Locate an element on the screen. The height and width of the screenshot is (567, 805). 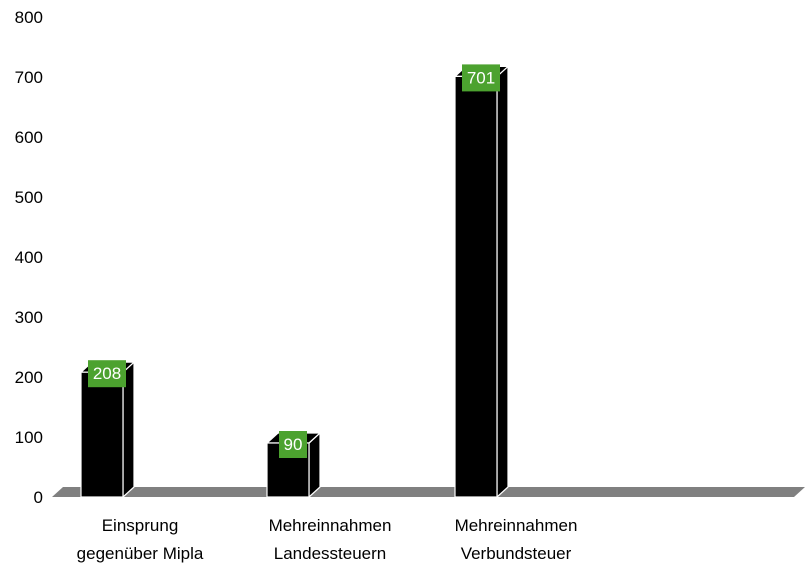
y-tick-label: 300 is located at coordinates (29, 317).